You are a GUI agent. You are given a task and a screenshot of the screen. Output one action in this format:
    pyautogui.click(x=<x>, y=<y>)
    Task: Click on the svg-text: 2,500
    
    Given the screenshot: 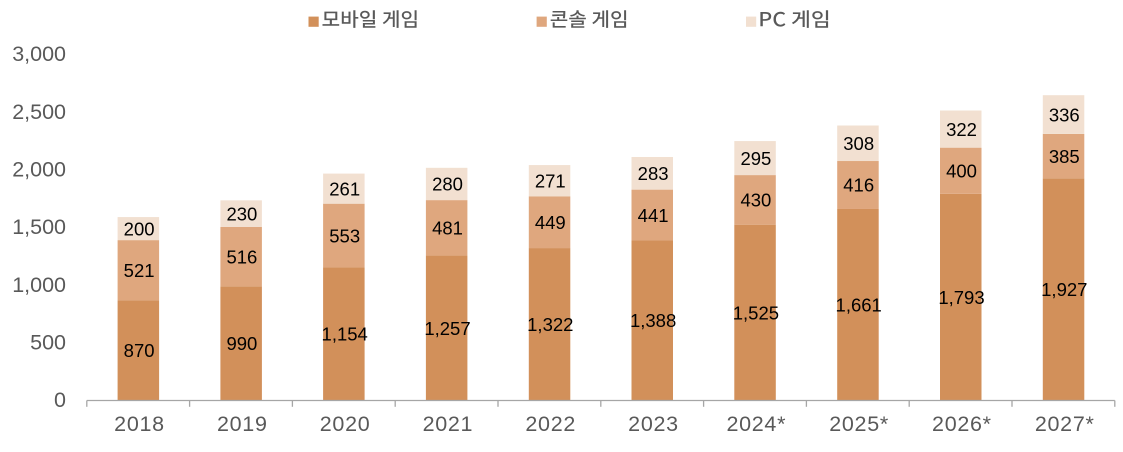 What is the action you would take?
    pyautogui.click(x=39, y=112)
    